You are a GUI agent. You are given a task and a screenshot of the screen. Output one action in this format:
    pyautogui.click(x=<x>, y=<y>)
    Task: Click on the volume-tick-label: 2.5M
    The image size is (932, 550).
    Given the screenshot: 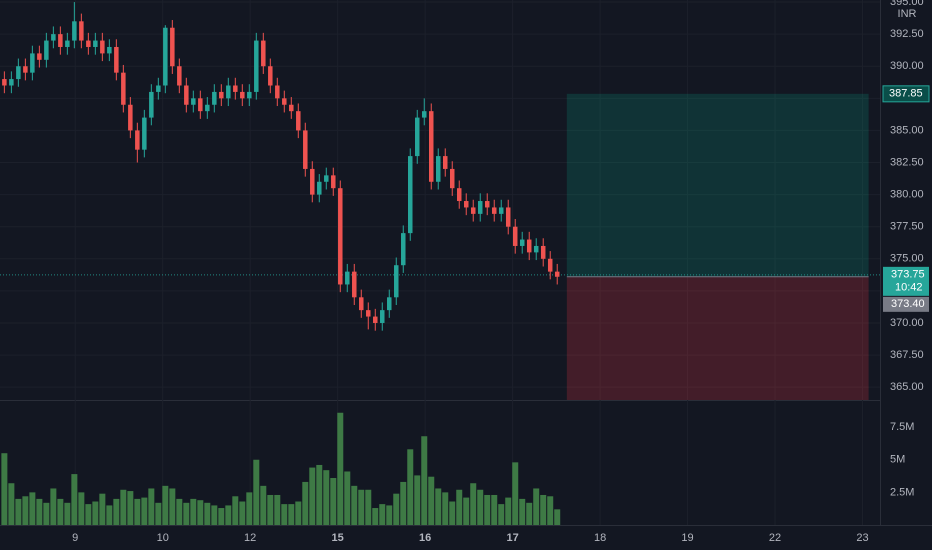 What is the action you would take?
    pyautogui.click(x=902, y=492)
    